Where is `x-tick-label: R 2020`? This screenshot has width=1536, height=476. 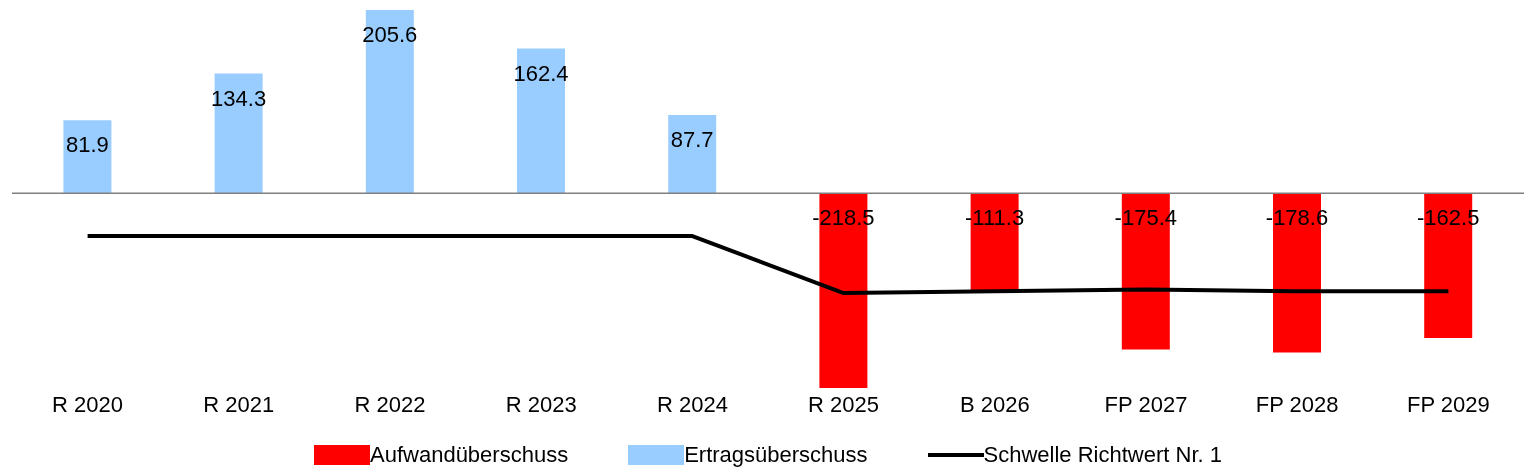 x-tick-label: R 2020 is located at coordinates (88, 404).